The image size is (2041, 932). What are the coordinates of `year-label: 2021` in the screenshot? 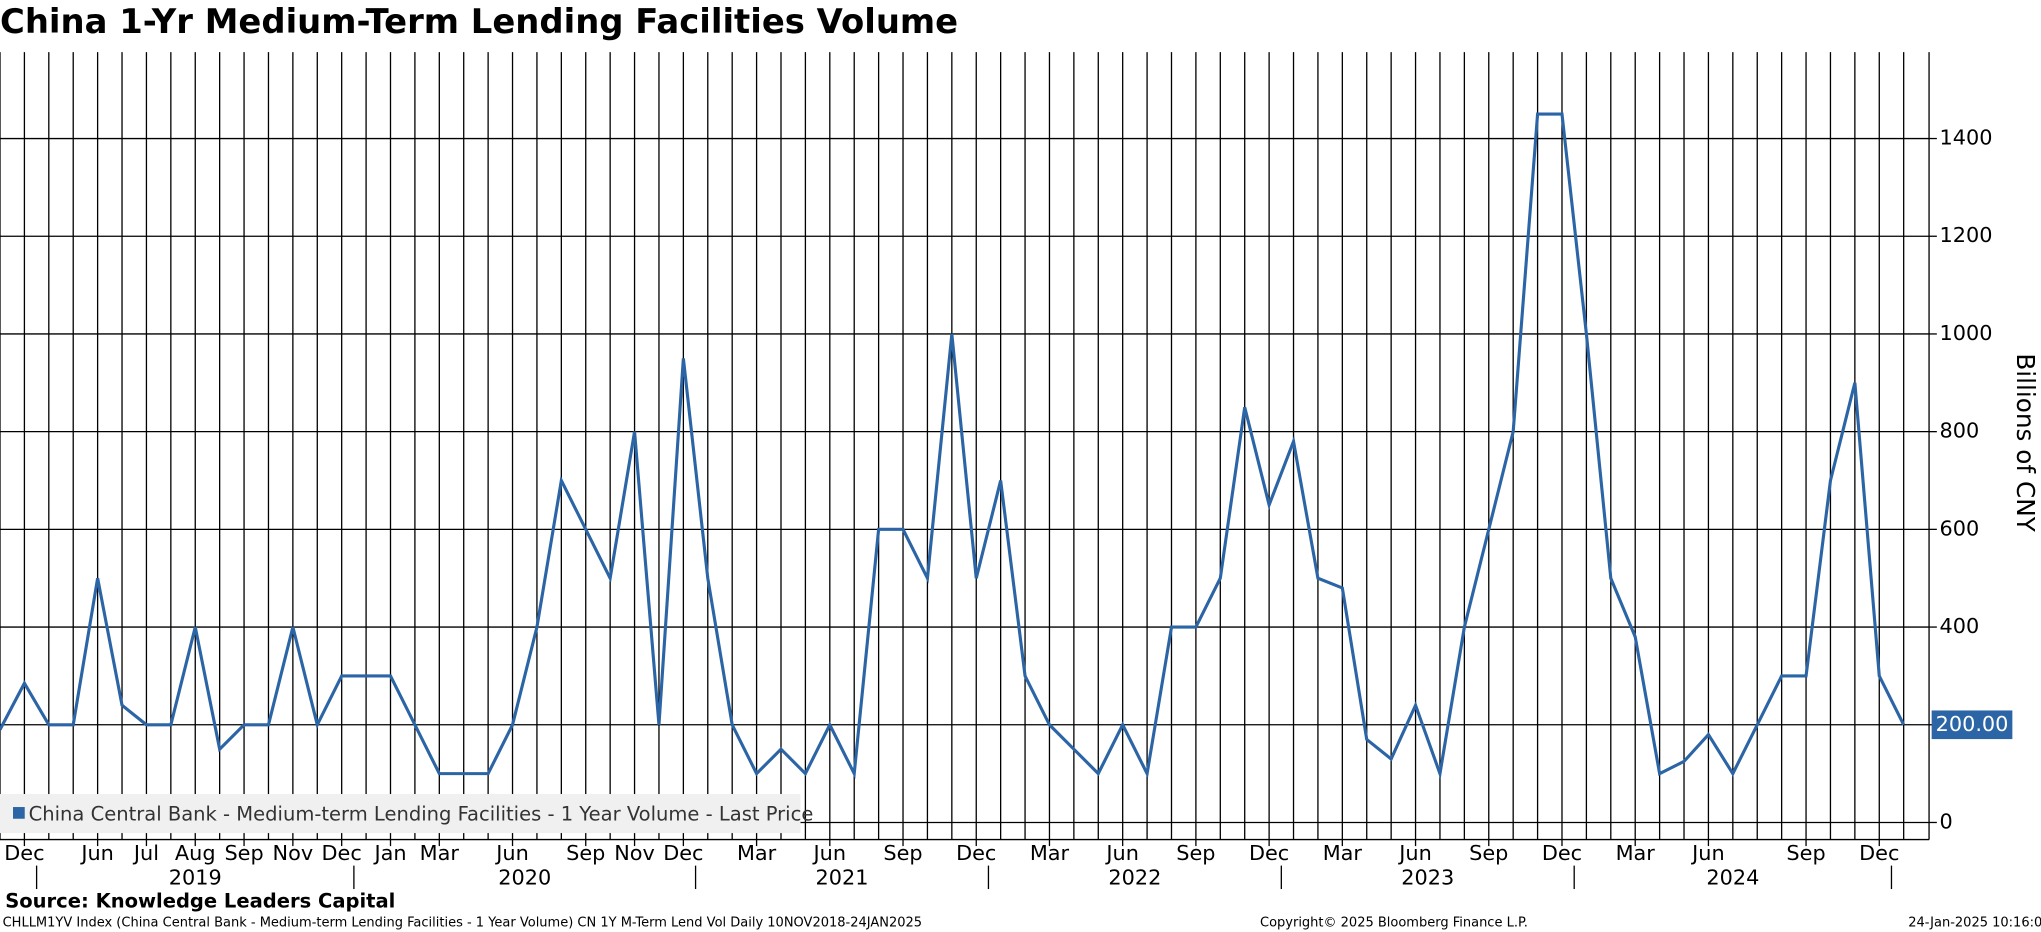 It's located at (842, 878).